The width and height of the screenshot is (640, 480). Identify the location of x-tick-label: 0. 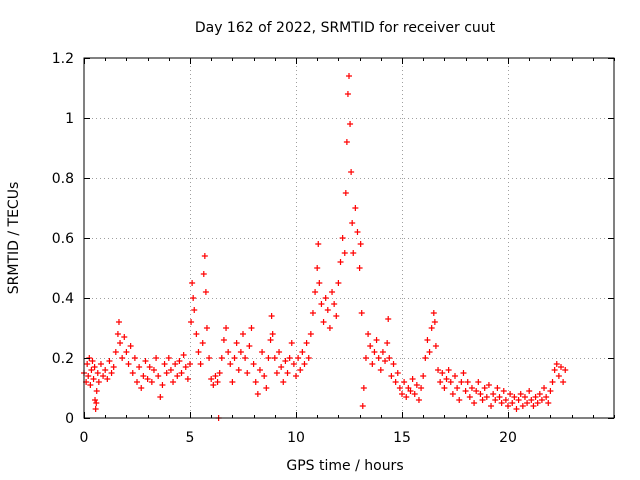
(84, 438).